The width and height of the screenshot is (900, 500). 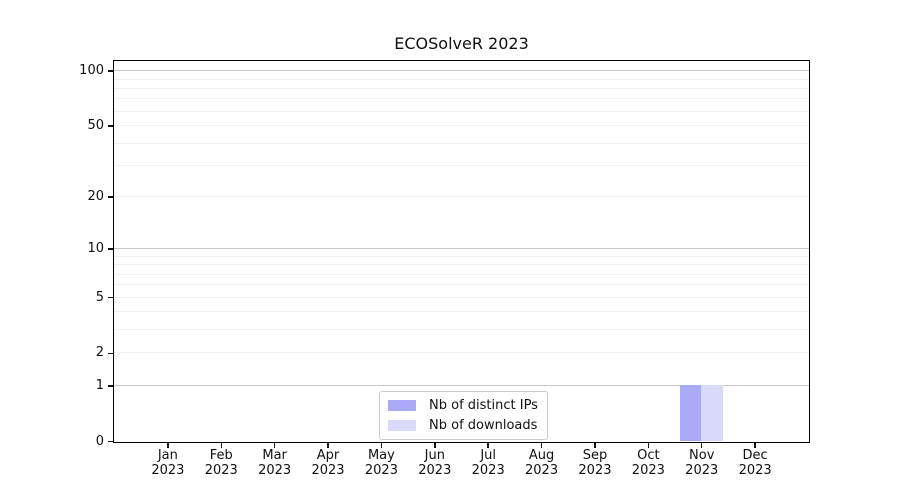 I want to click on x-tick-label: May 2023, so click(x=381, y=463).